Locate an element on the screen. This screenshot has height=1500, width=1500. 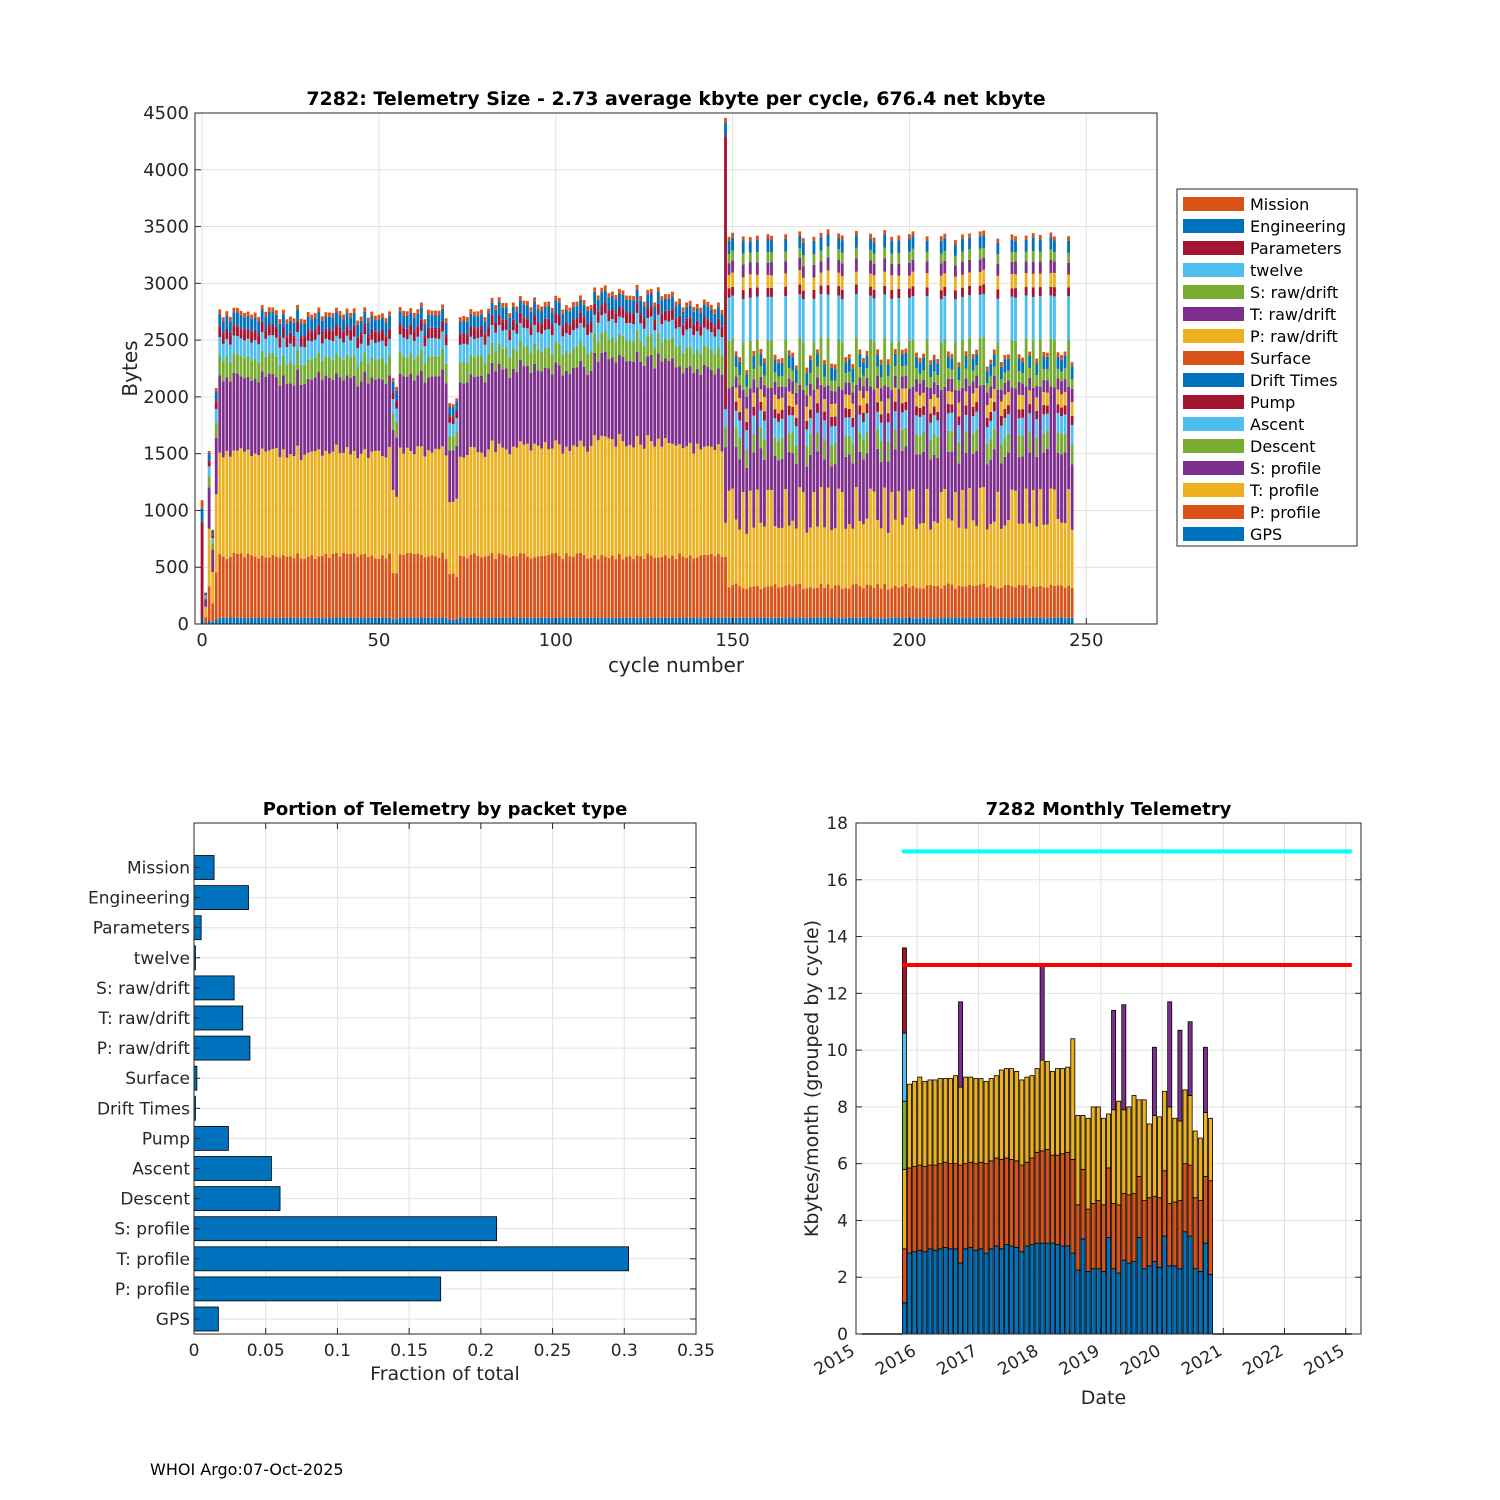
y-tick-label: 1000 is located at coordinates (166, 510).